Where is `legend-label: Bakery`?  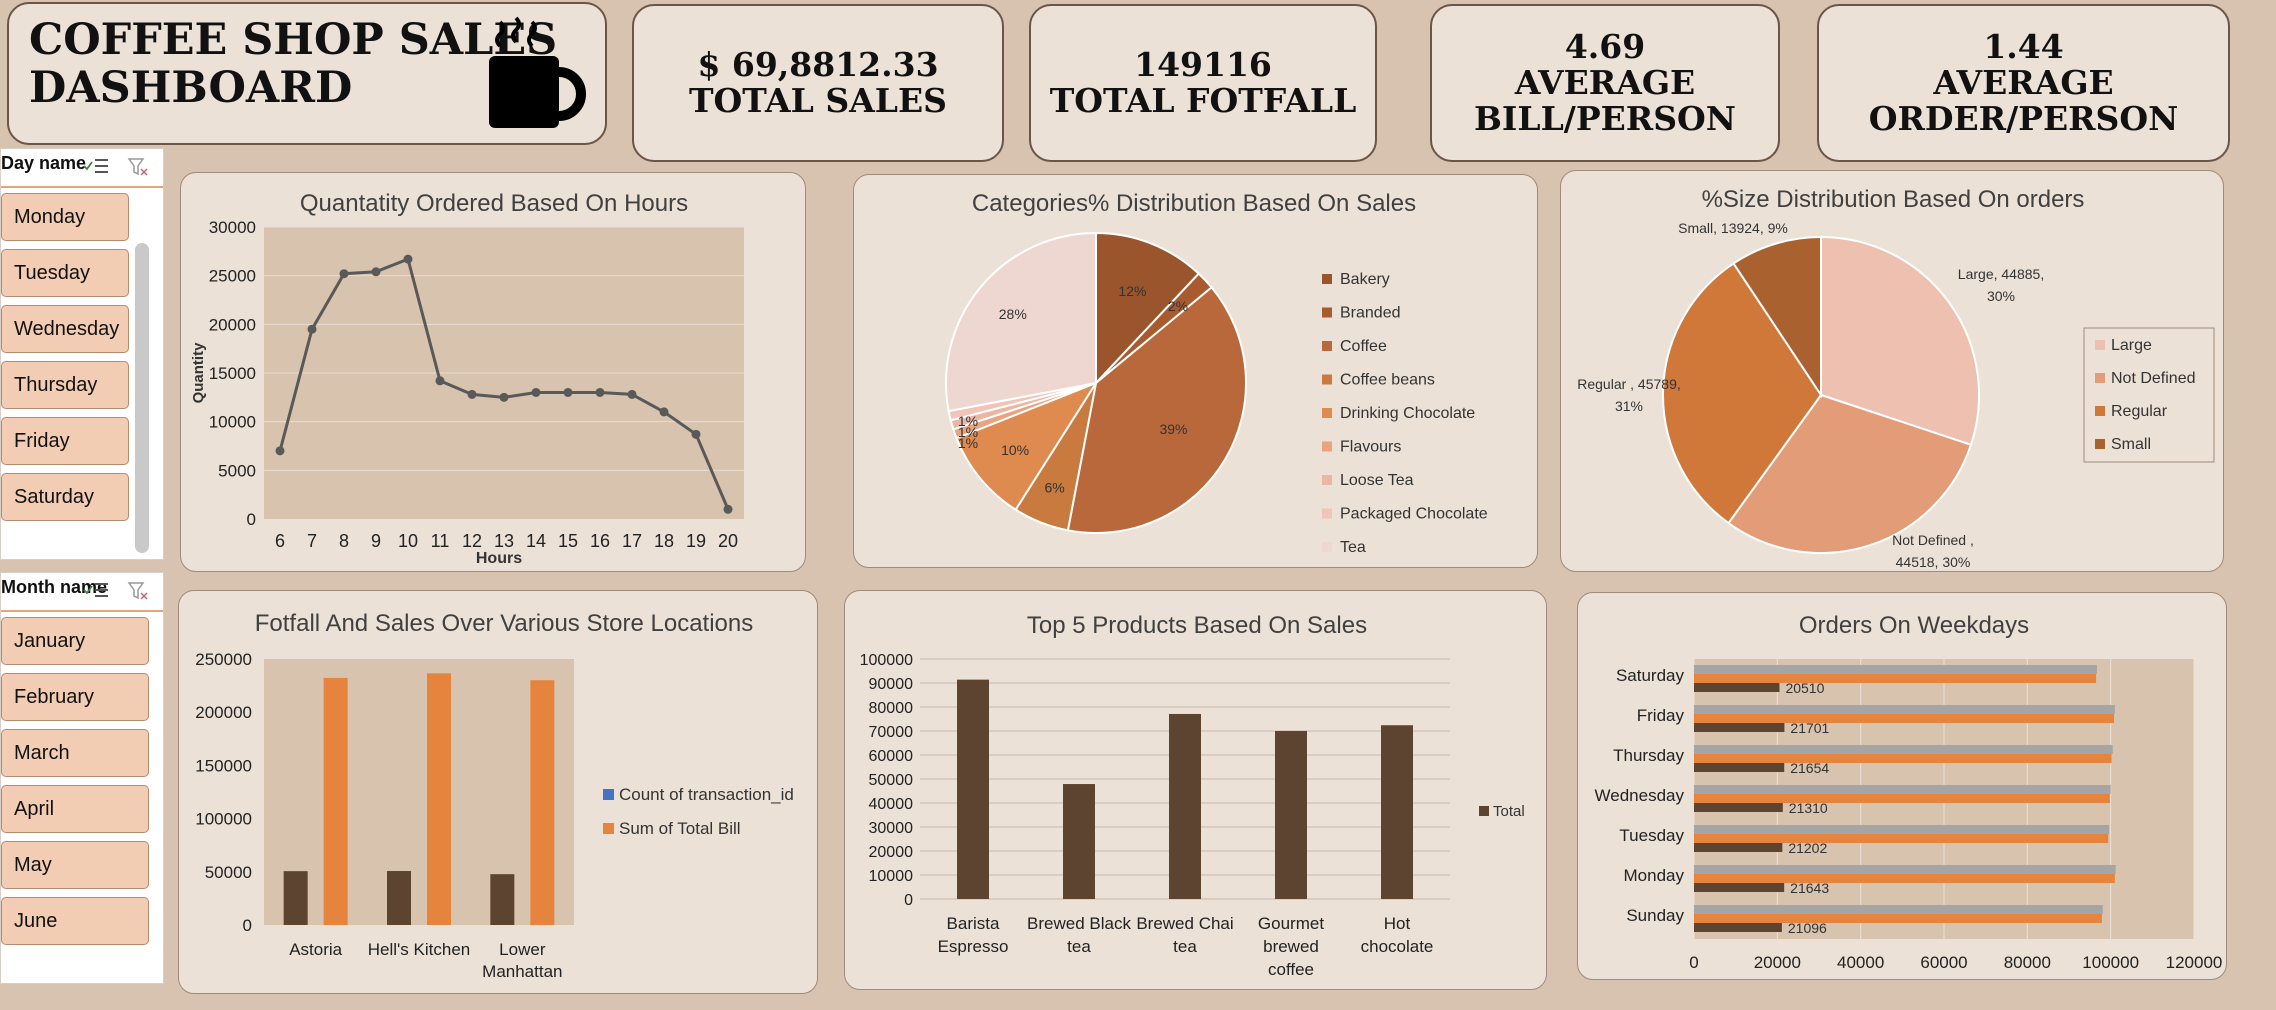 legend-label: Bakery is located at coordinates (1365, 279).